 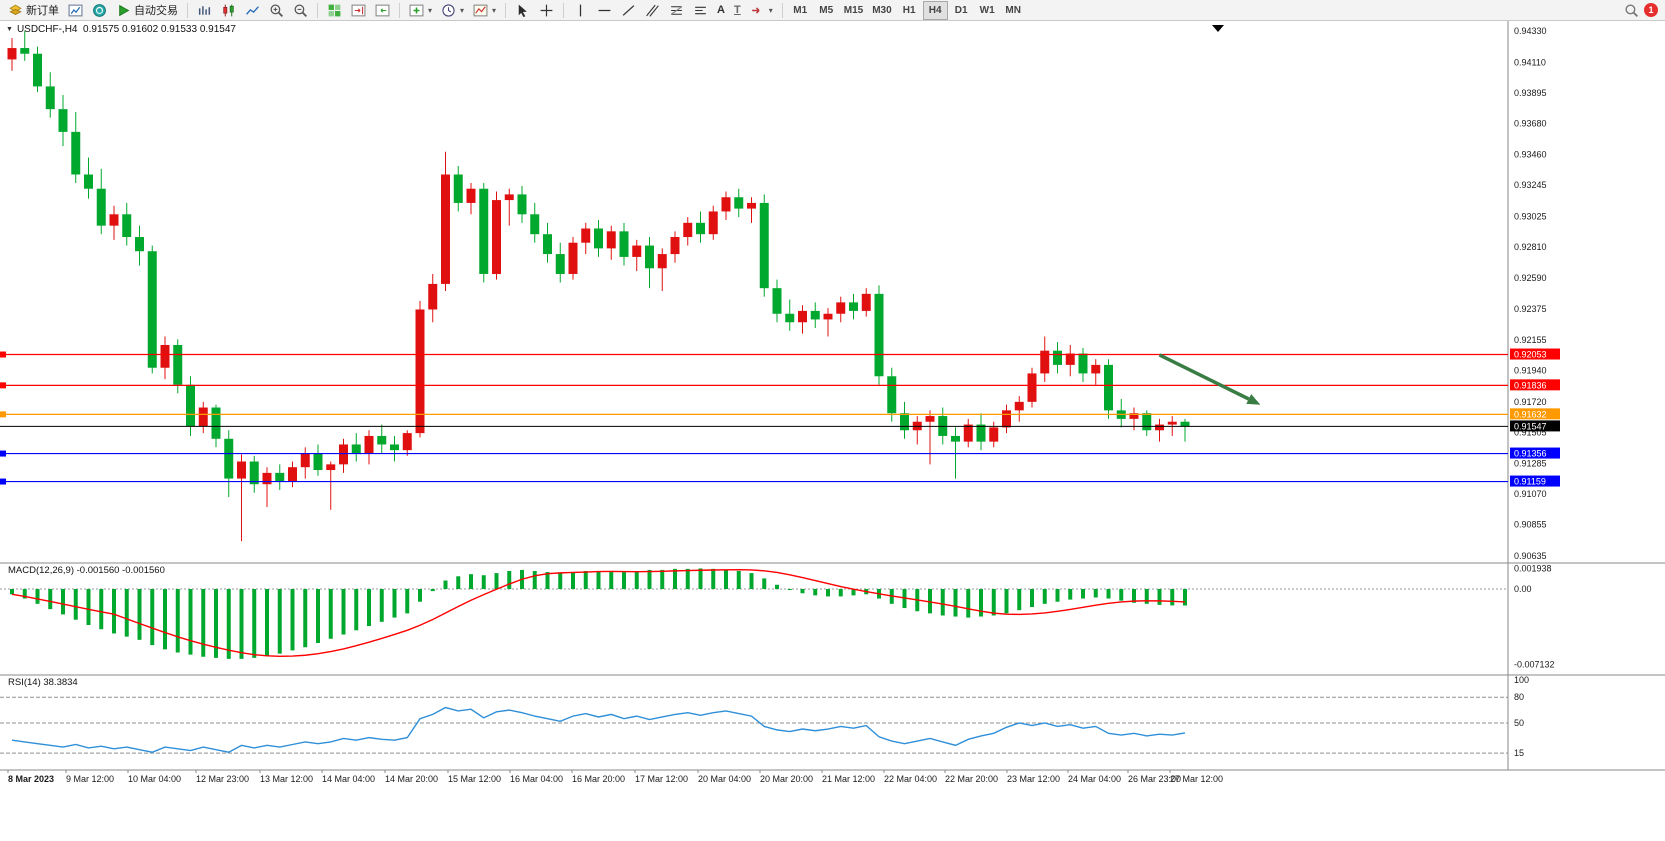 I want to click on time-axis-label: 15 Mar 12:00, so click(x=474, y=779).